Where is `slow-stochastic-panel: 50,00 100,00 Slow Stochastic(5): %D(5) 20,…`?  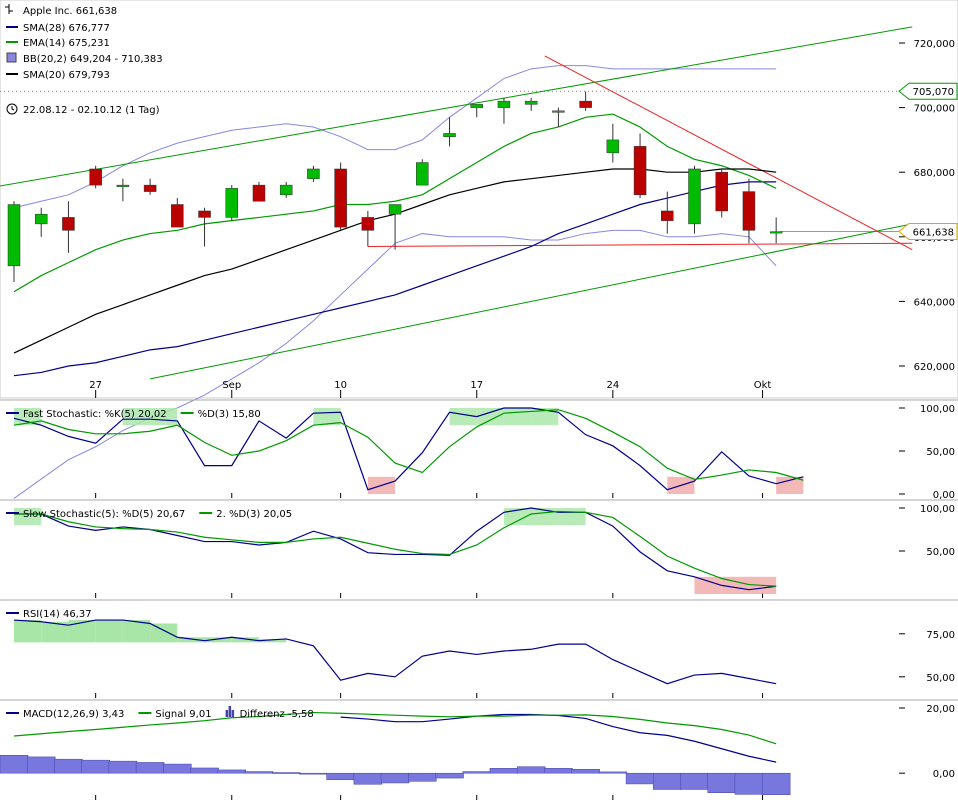
slow-stochastic-panel: 50,00 100,00 Slow Stochastic(5): %D(5) 20,… is located at coordinates (479, 548).